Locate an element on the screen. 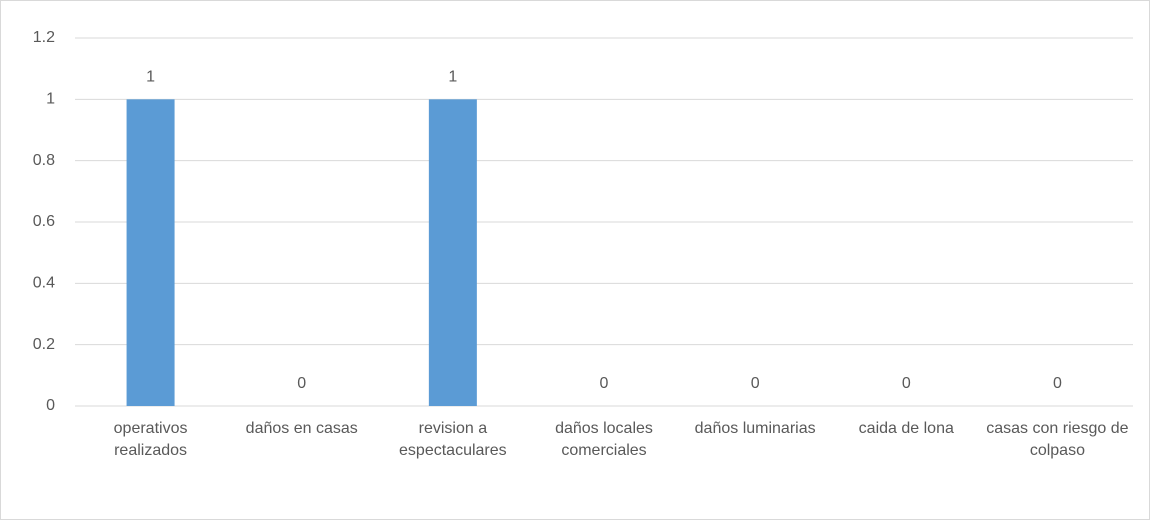  x-tick-label: daños luminarias is located at coordinates (755, 428).